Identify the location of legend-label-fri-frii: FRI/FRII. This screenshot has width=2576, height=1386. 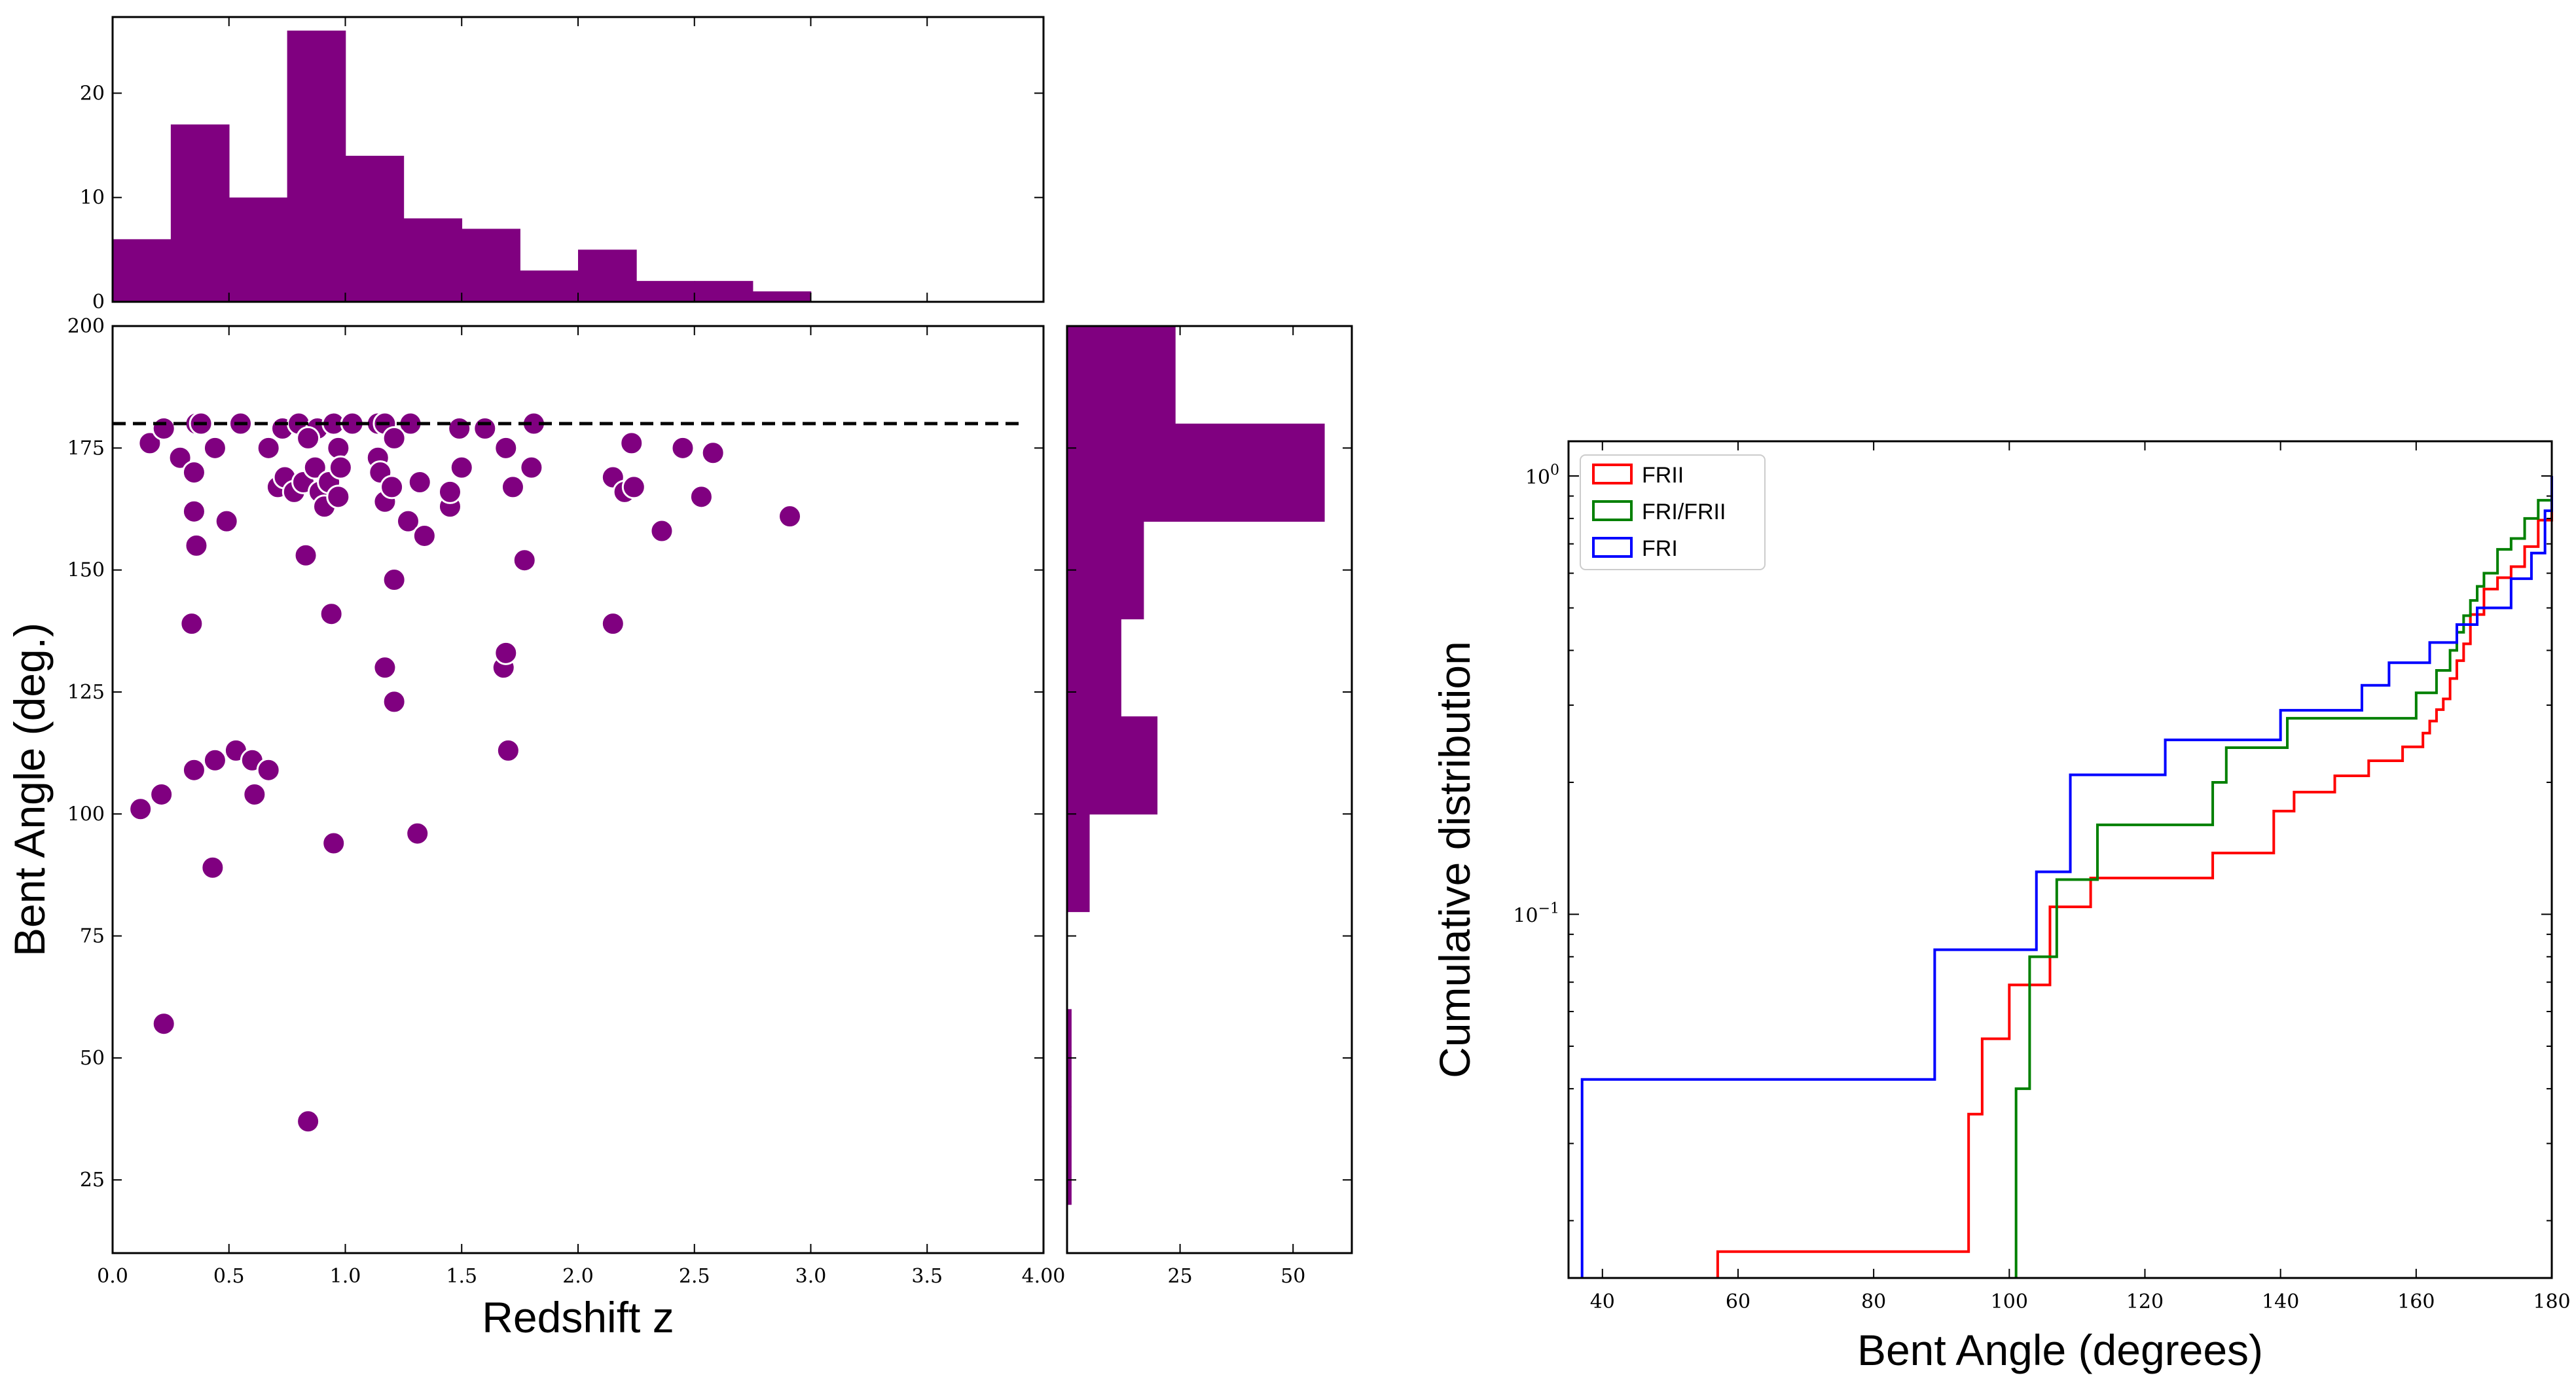
(1684, 512).